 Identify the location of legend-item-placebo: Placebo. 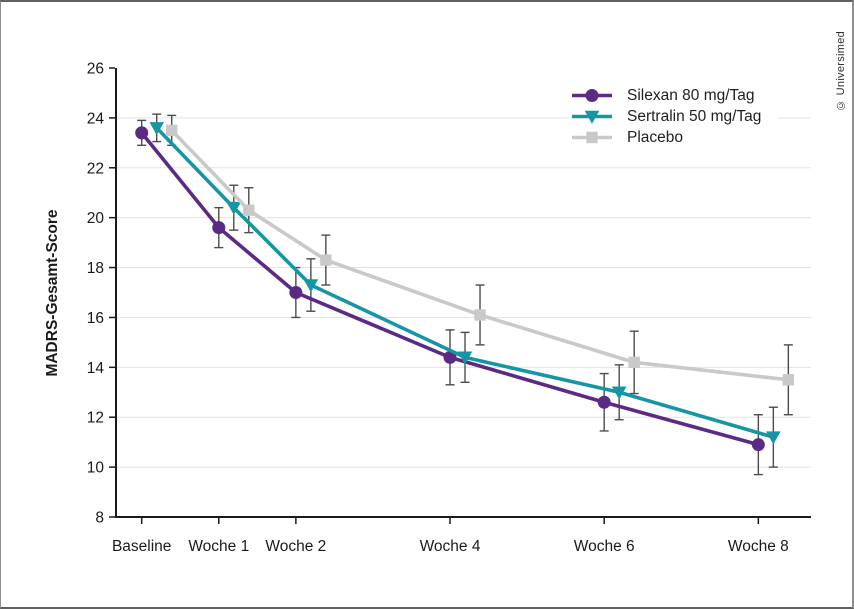
(674, 137).